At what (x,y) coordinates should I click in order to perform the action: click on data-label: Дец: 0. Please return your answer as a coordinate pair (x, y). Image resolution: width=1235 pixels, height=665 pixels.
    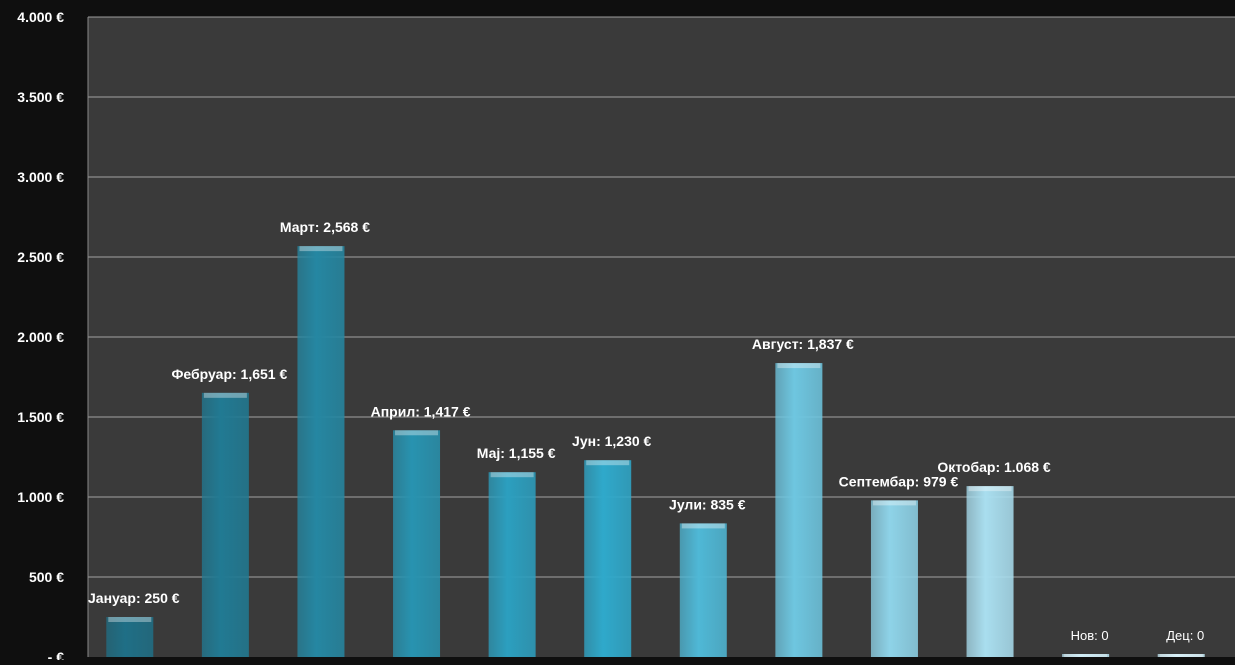
    Looking at the image, I should click on (1185, 635).